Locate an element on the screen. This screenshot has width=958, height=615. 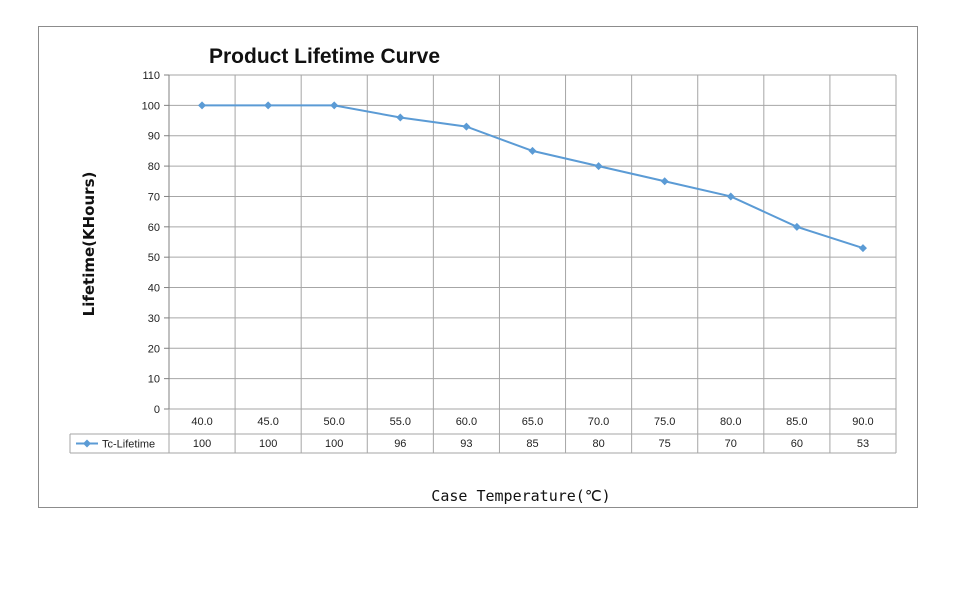
y-tick-label: 110 is located at coordinates (151, 76).